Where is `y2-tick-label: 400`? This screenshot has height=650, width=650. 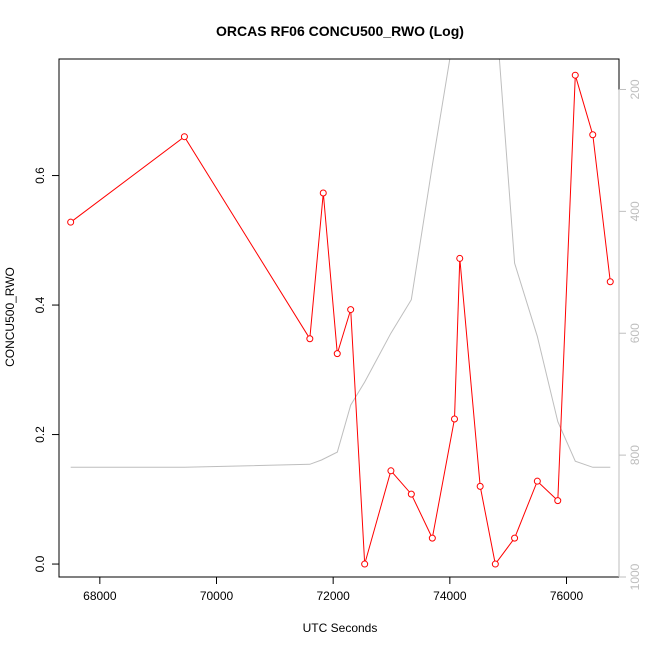
y2-tick-label: 400 is located at coordinates (635, 211).